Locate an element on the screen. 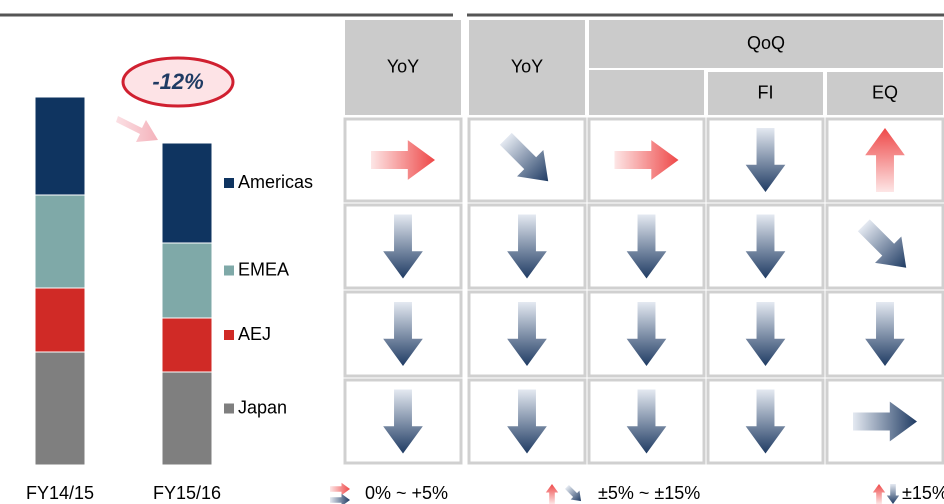  annotation: -12% is located at coordinates (177, 81).